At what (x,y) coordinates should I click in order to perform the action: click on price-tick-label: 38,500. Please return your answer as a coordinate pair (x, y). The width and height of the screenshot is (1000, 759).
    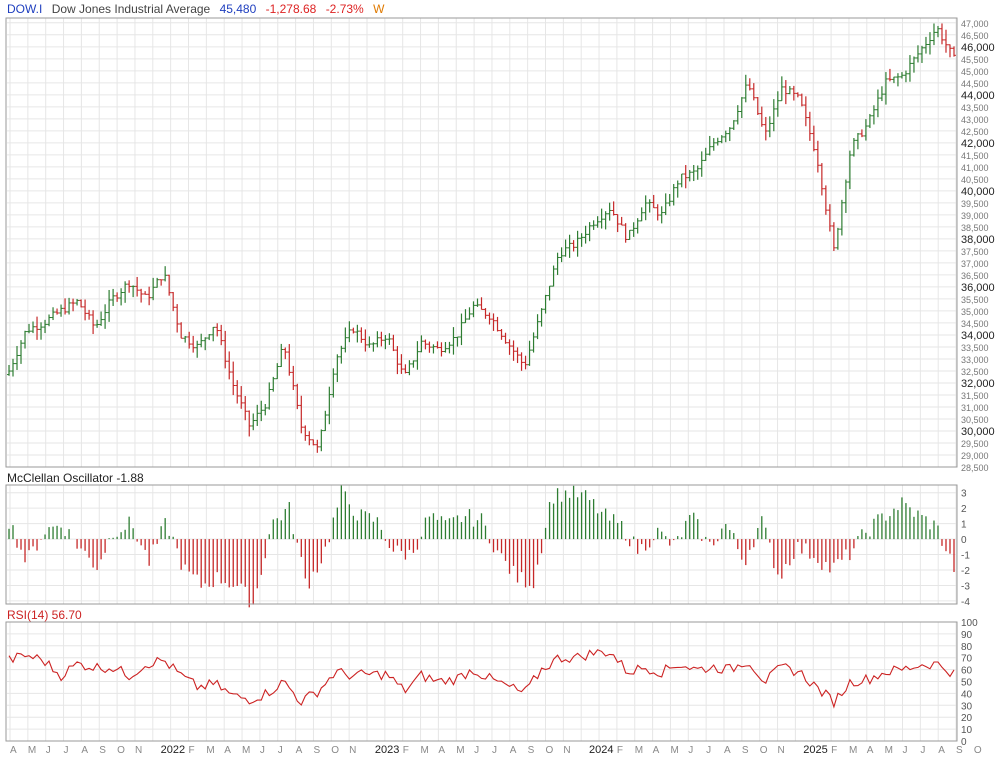
    Looking at the image, I should click on (975, 228).